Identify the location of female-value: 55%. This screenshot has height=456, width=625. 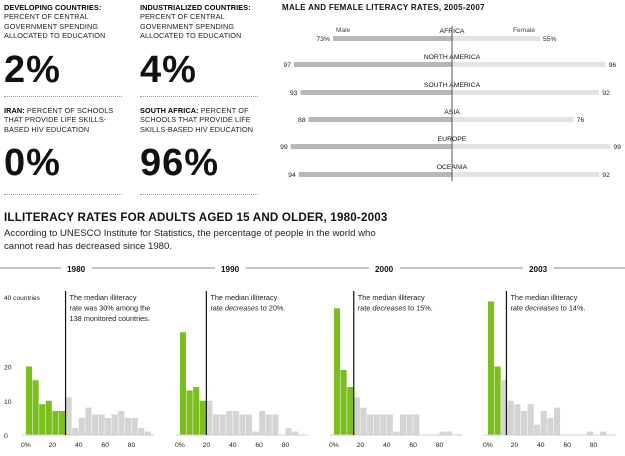
(550, 39).